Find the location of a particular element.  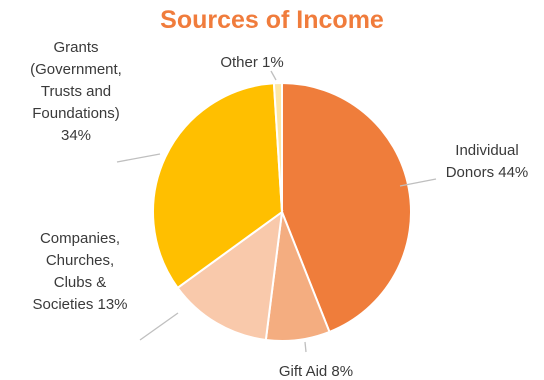

slice-label: Gift Aid 8% is located at coordinates (316, 371).